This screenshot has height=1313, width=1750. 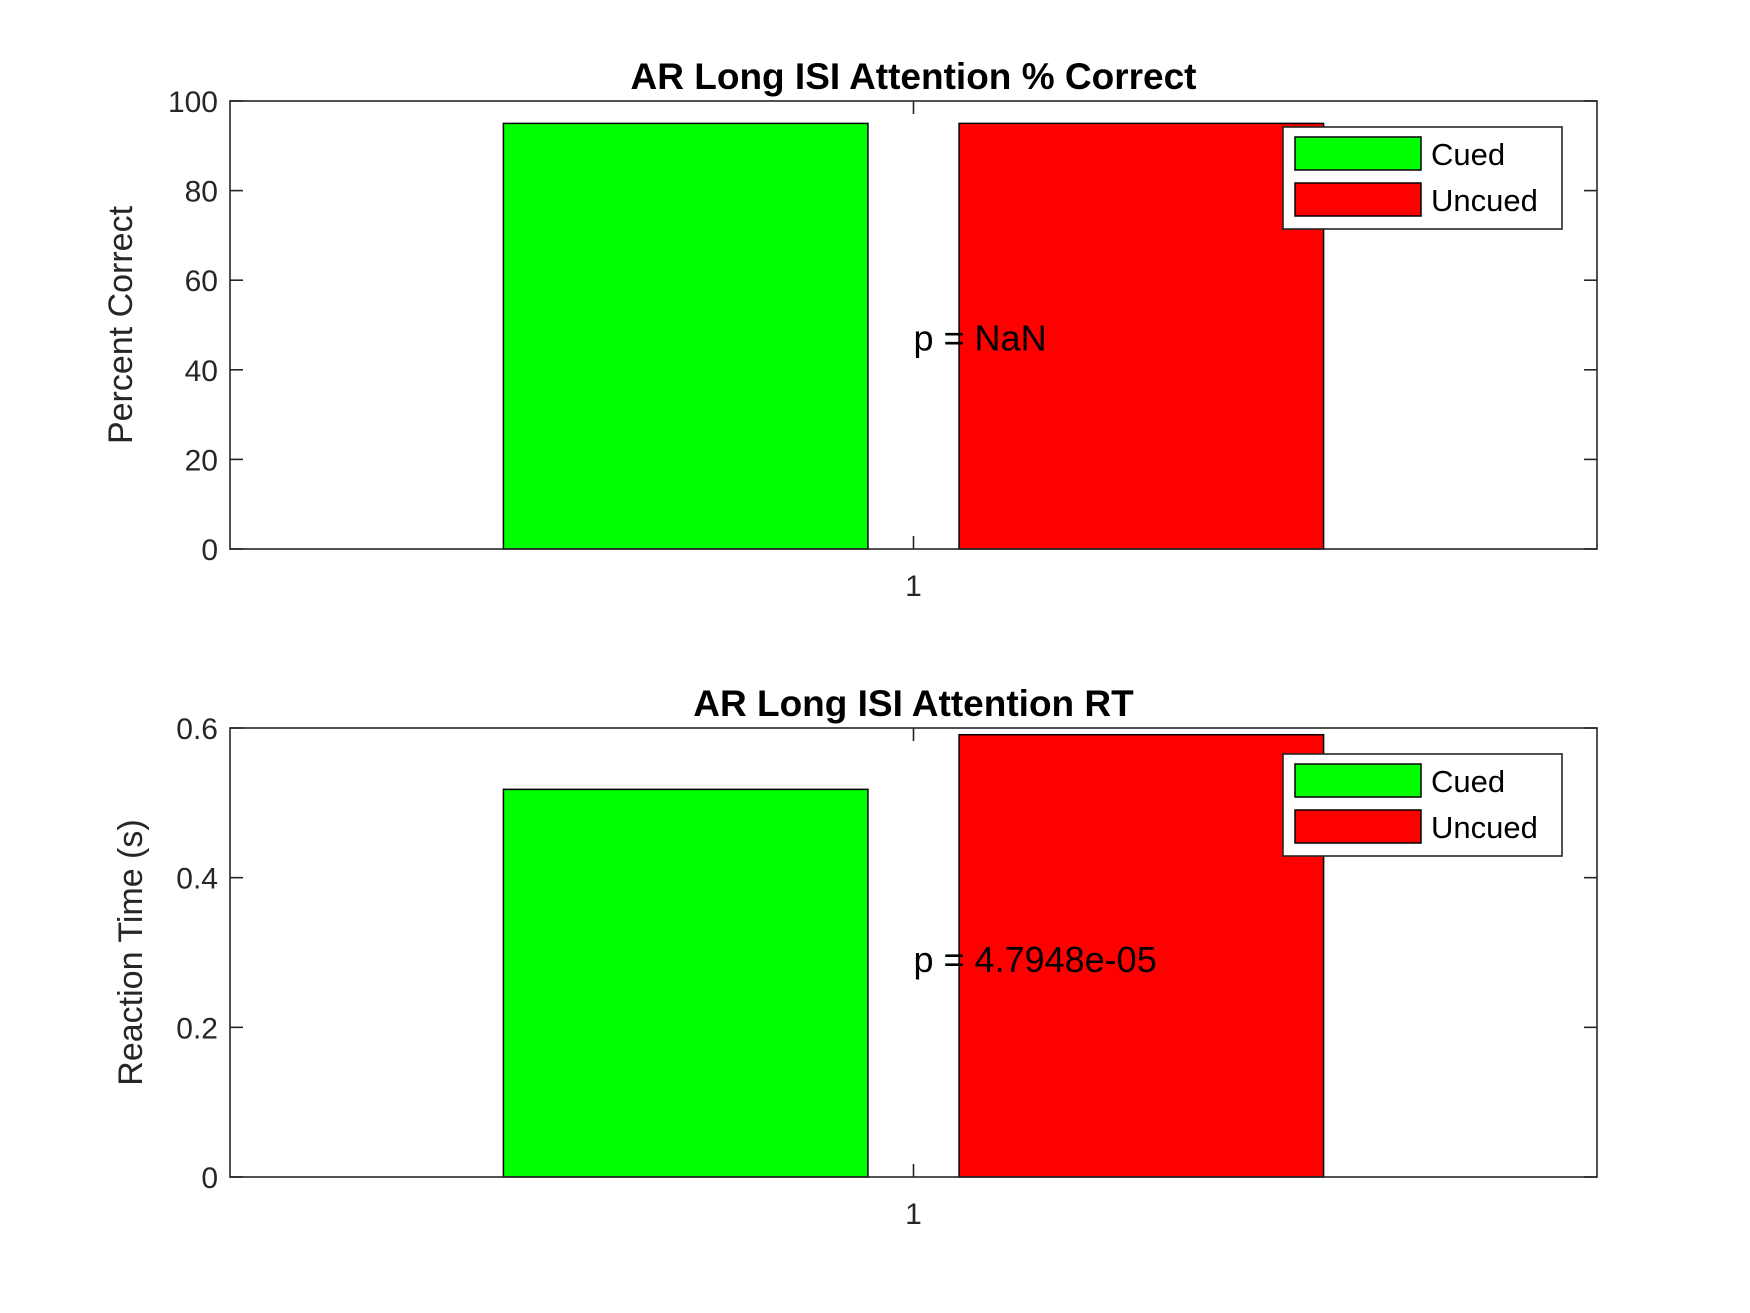 What do you see at coordinates (197, 879) in the screenshot?
I see `y-tick-label: 0.4` at bounding box center [197, 879].